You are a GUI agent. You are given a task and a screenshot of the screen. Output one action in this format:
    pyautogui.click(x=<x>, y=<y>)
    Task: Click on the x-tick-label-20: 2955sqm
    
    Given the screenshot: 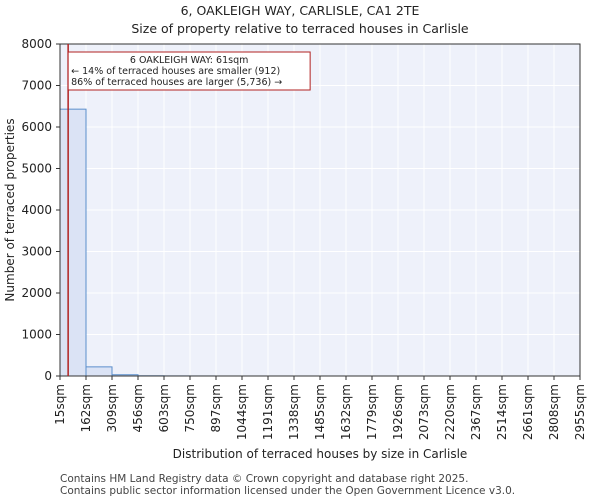 What is the action you would take?
    pyautogui.click(x=580, y=412)
    